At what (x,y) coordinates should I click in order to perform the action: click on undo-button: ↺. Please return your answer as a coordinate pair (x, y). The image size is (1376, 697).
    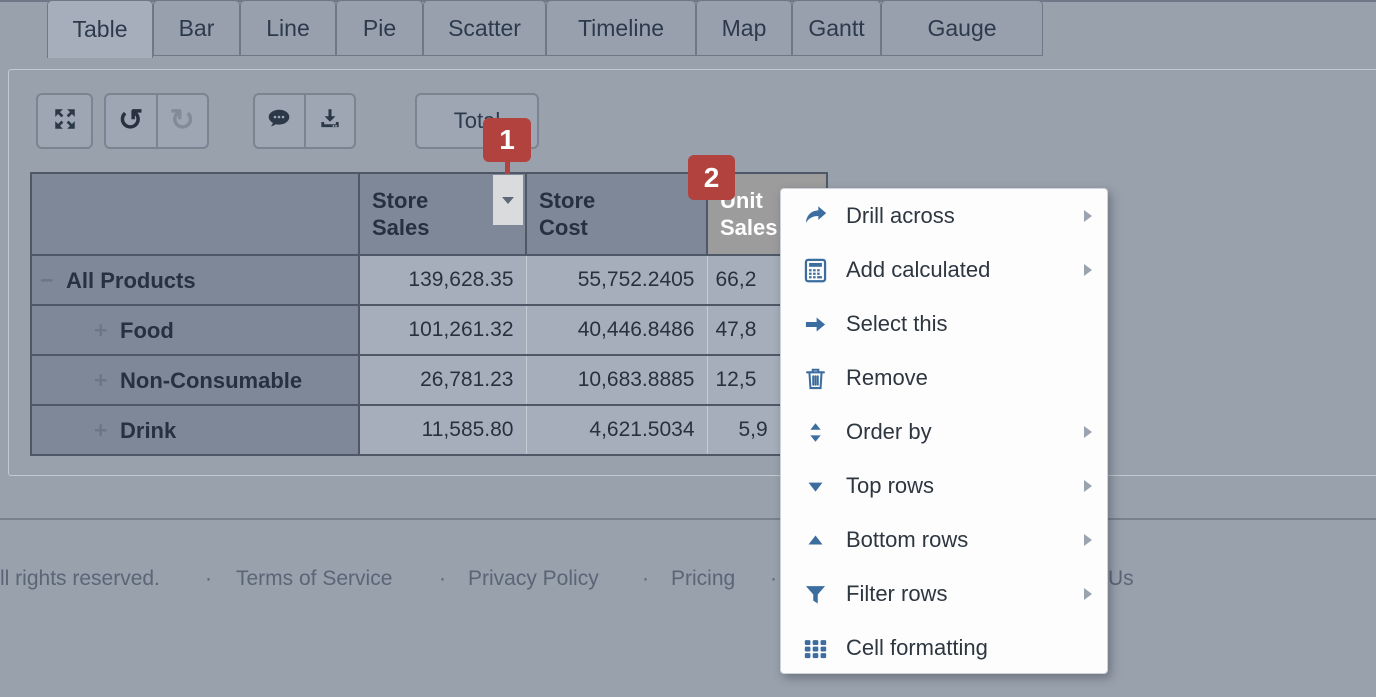
    Looking at the image, I should click on (131, 121).